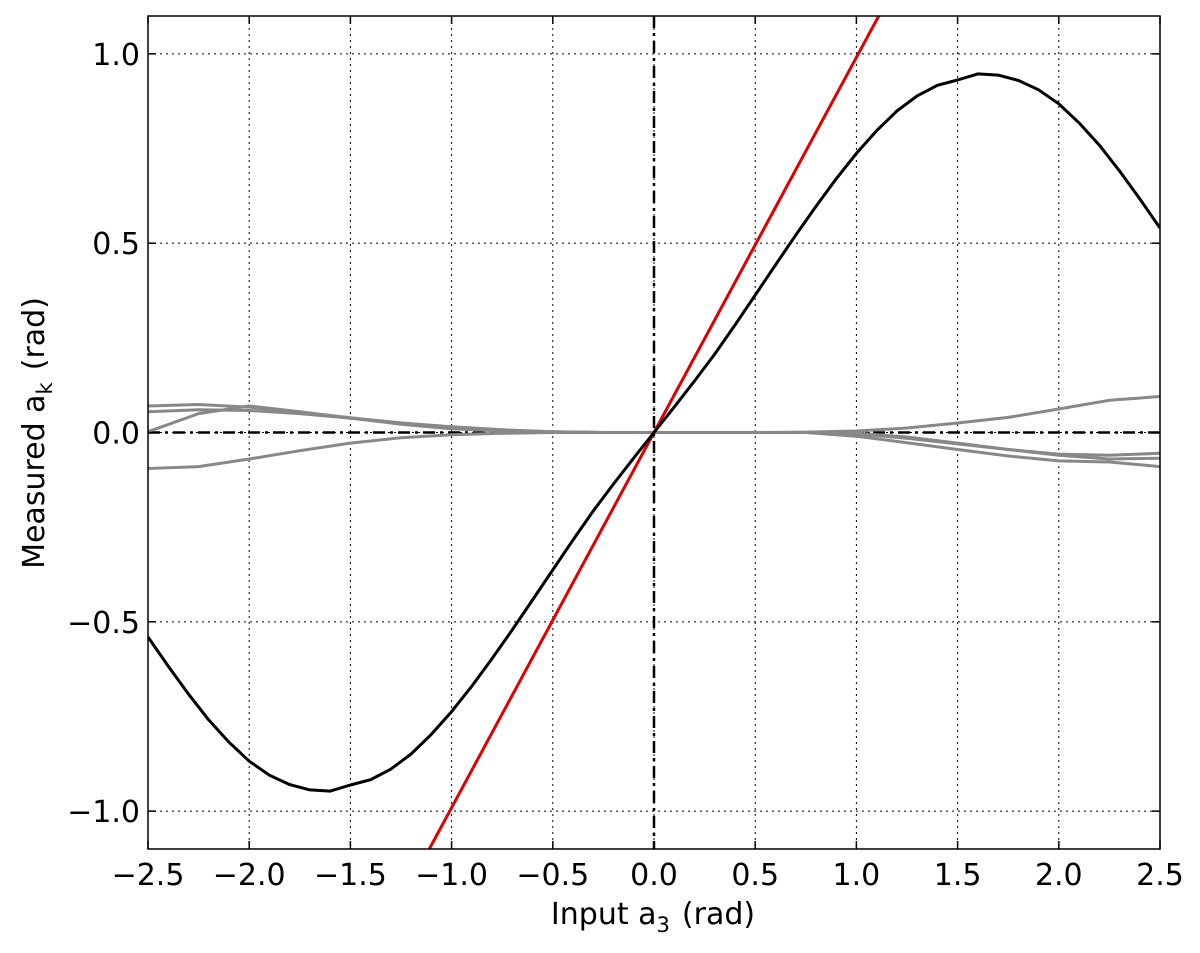 The height and width of the screenshot is (953, 1200). What do you see at coordinates (552, 875) in the screenshot?
I see `x-tick-label: −0.5` at bounding box center [552, 875].